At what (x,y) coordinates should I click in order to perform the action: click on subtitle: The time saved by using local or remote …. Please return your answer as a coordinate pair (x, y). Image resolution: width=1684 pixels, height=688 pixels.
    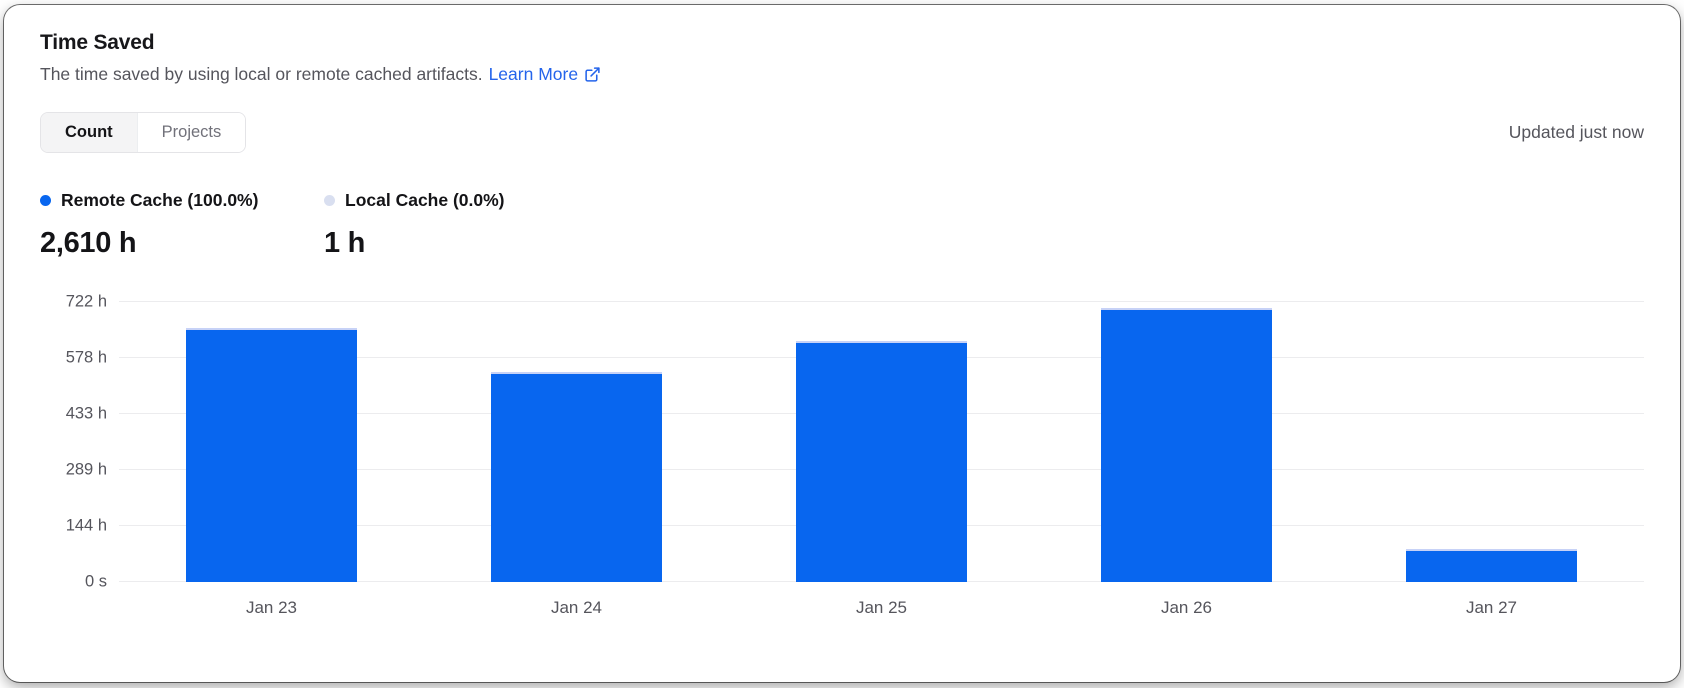
    Looking at the image, I should click on (842, 74).